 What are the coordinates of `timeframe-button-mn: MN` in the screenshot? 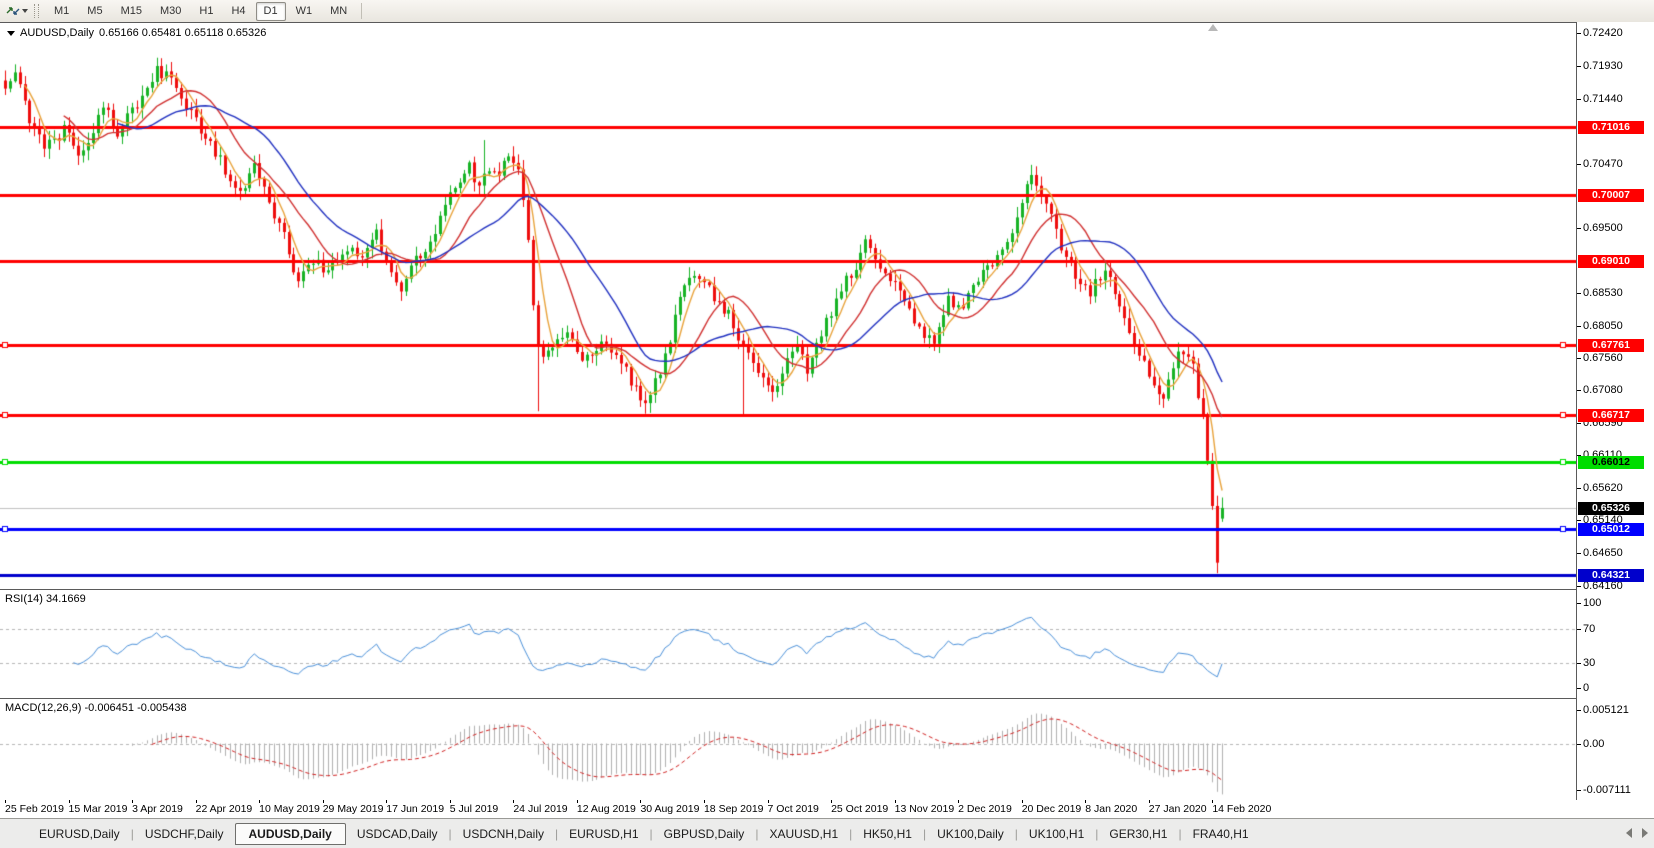 It's located at (339, 10).